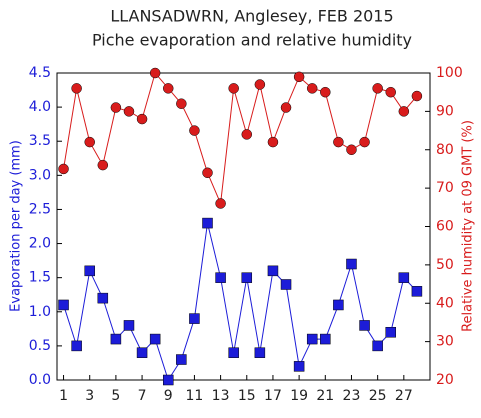 The width and height of the screenshot is (481, 418). Describe the element at coordinates (89, 396) in the screenshot. I see `x-tick-label: 3` at that location.